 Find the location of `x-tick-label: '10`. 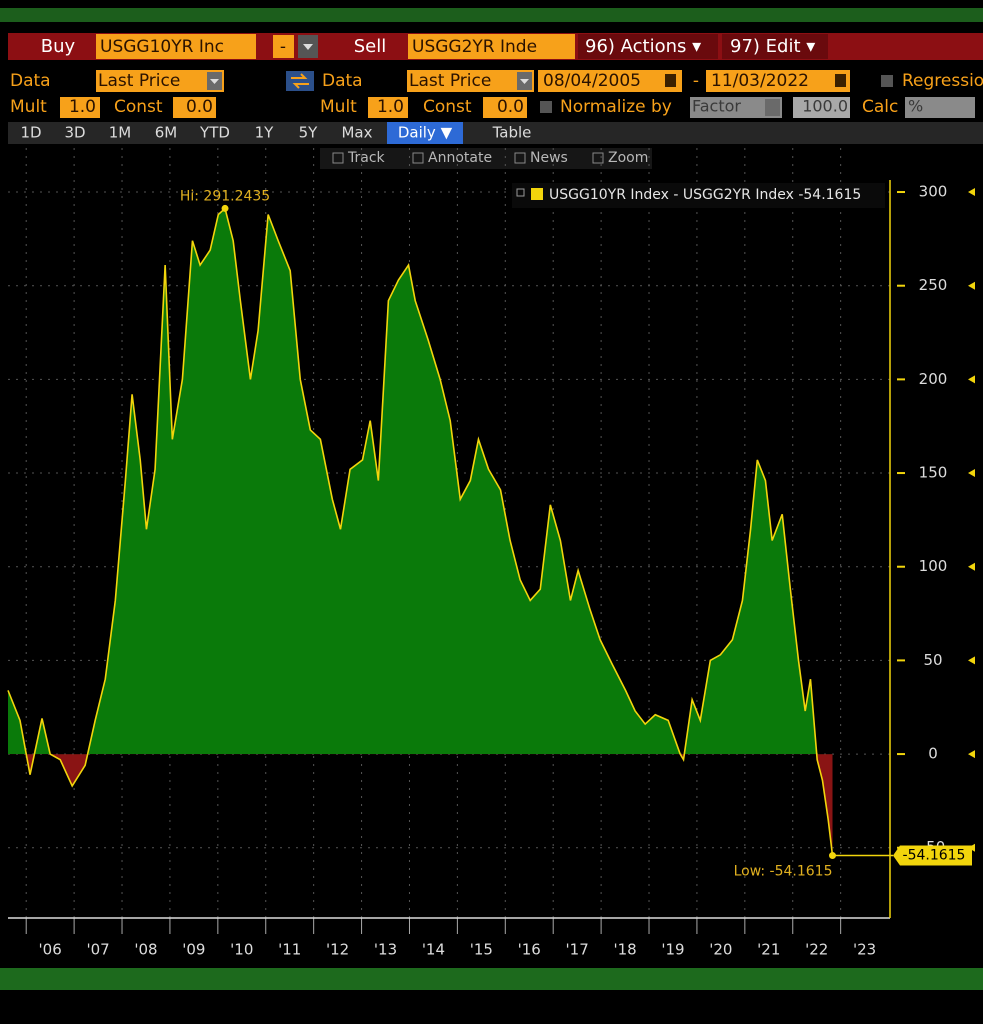

x-tick-label: '10 is located at coordinates (241, 950).